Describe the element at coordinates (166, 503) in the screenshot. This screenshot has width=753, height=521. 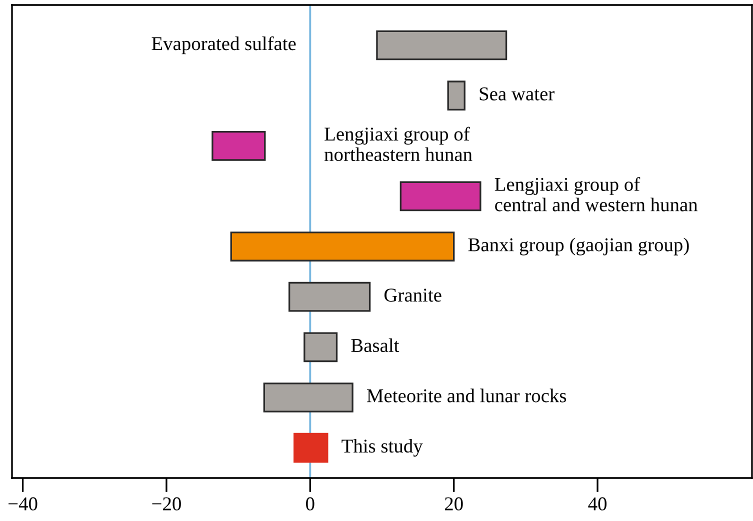
I see `x-tick-label: −20` at that location.